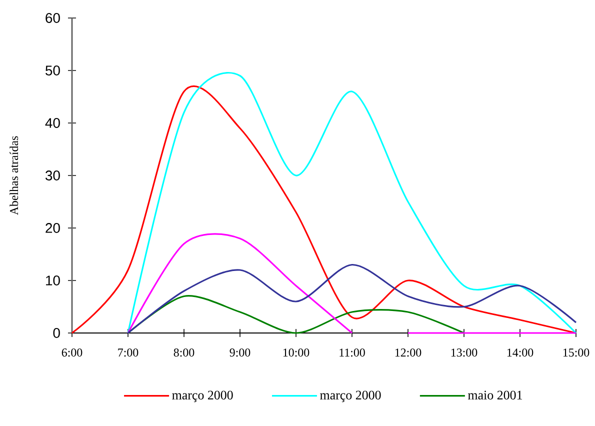 The height and width of the screenshot is (426, 595). I want to click on y-tick-label: 30, so click(52, 175).